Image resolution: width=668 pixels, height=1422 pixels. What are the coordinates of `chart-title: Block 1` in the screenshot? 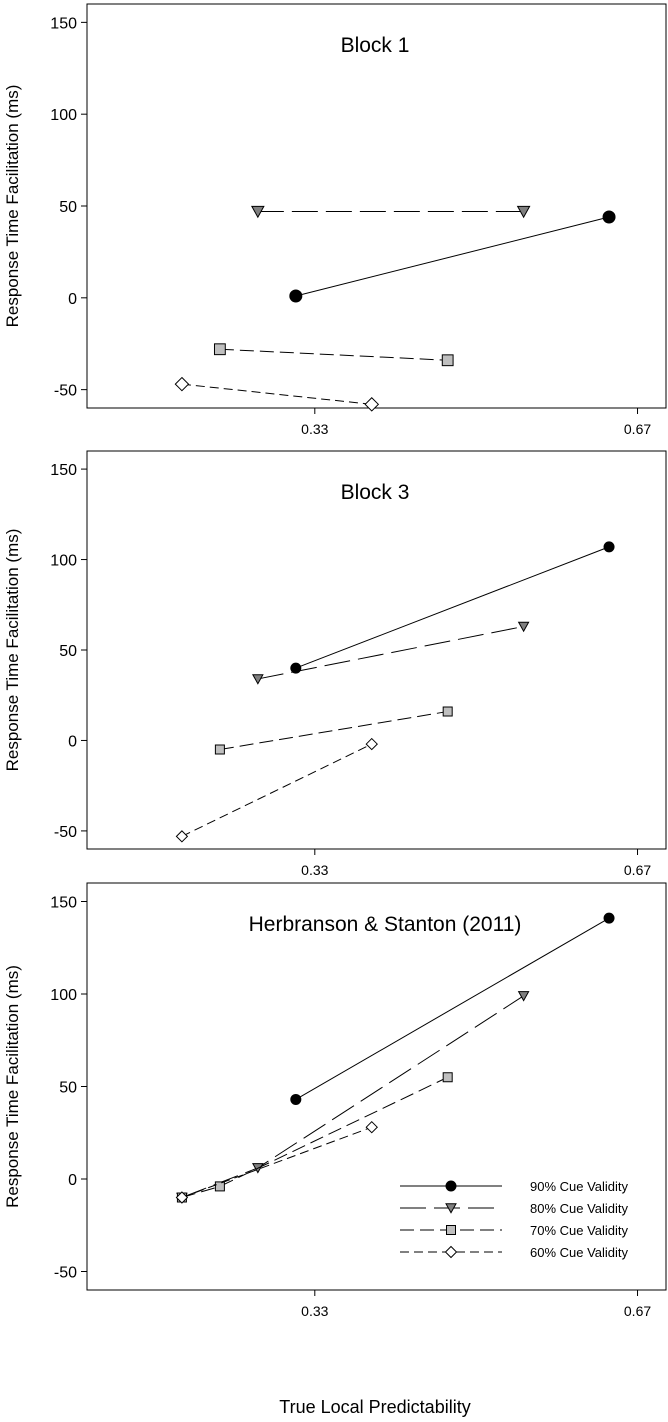 It's located at (375, 45).